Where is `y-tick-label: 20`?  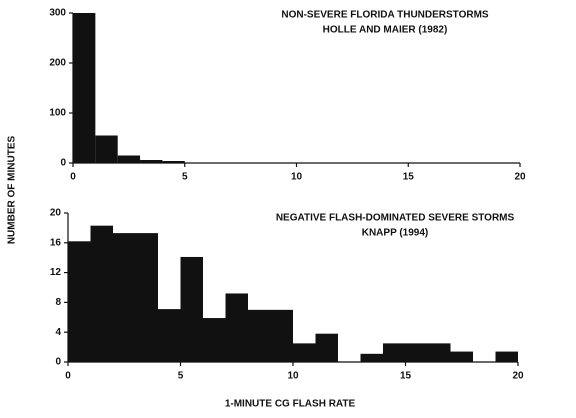 y-tick-label: 20 is located at coordinates (56, 213).